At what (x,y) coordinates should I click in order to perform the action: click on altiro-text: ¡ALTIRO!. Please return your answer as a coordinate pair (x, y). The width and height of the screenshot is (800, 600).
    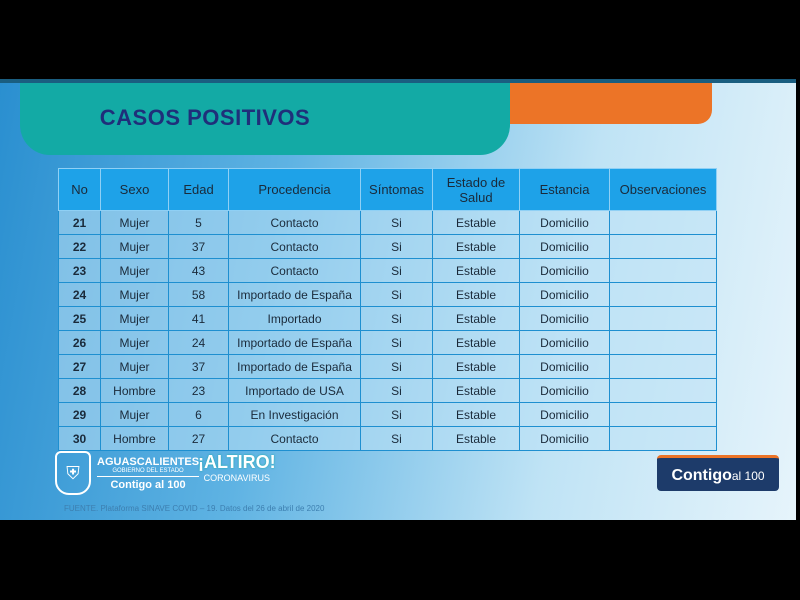
    Looking at the image, I should click on (237, 462).